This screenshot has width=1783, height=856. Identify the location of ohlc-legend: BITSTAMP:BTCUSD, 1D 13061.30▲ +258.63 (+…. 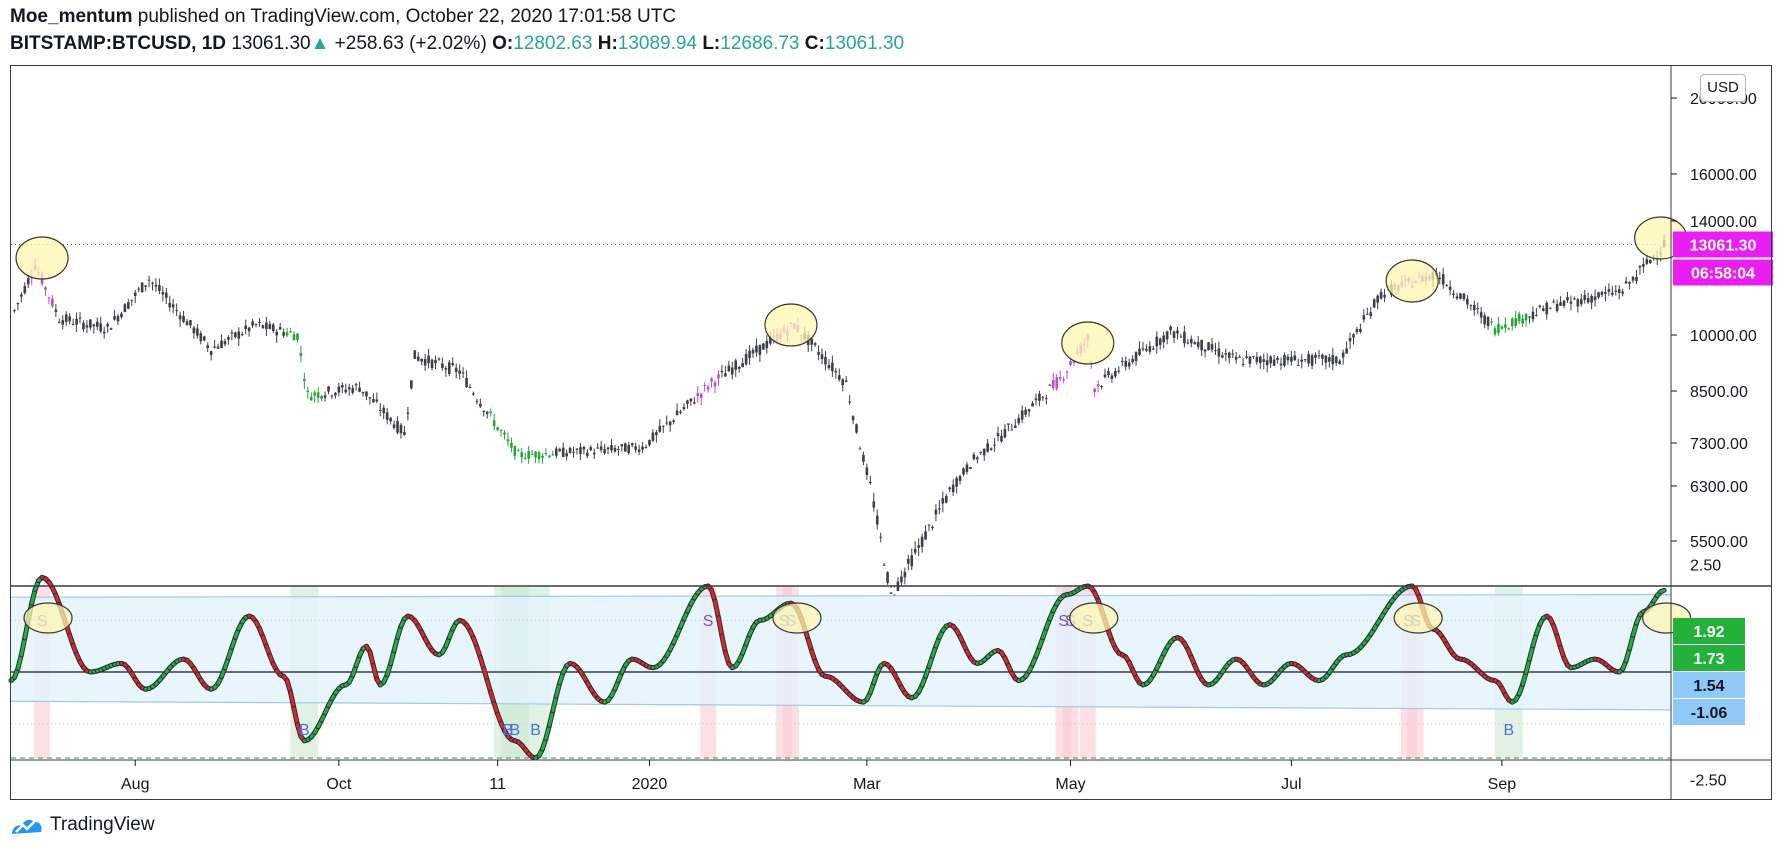
(457, 44).